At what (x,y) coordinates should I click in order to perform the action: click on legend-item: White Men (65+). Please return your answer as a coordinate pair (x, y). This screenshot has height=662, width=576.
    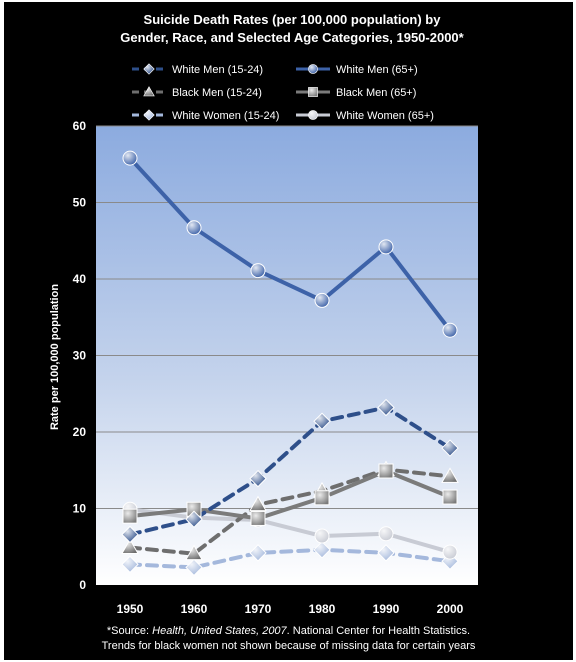
    Looking at the image, I should click on (357, 70).